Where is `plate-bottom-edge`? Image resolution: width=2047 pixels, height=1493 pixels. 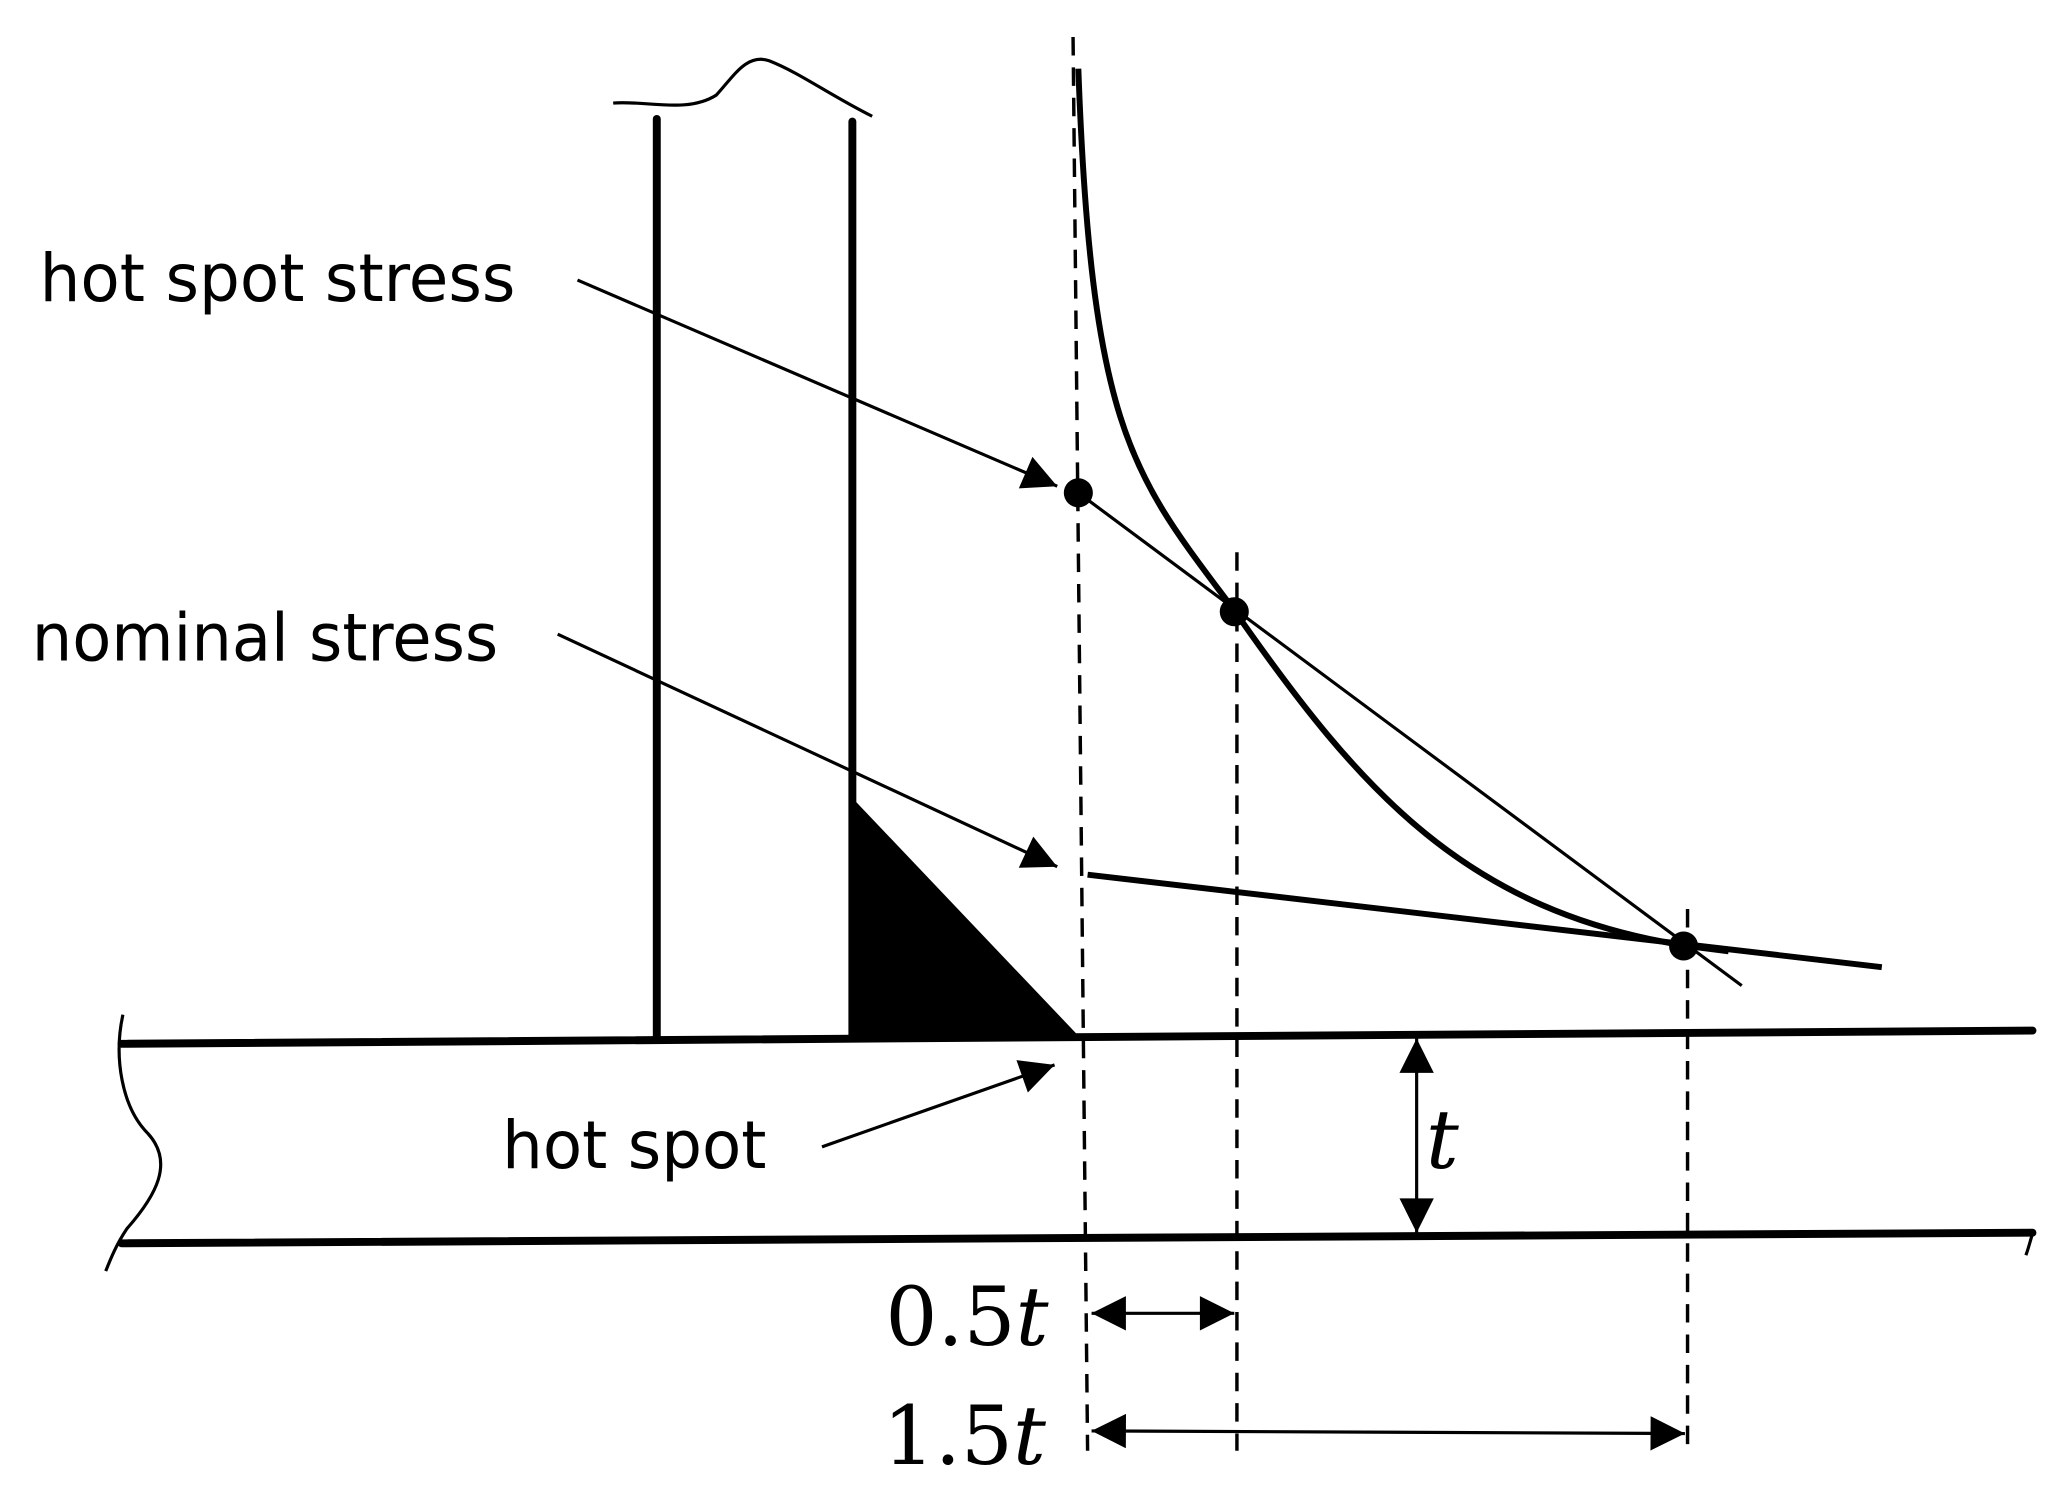 plate-bottom-edge is located at coordinates (1077, 1238).